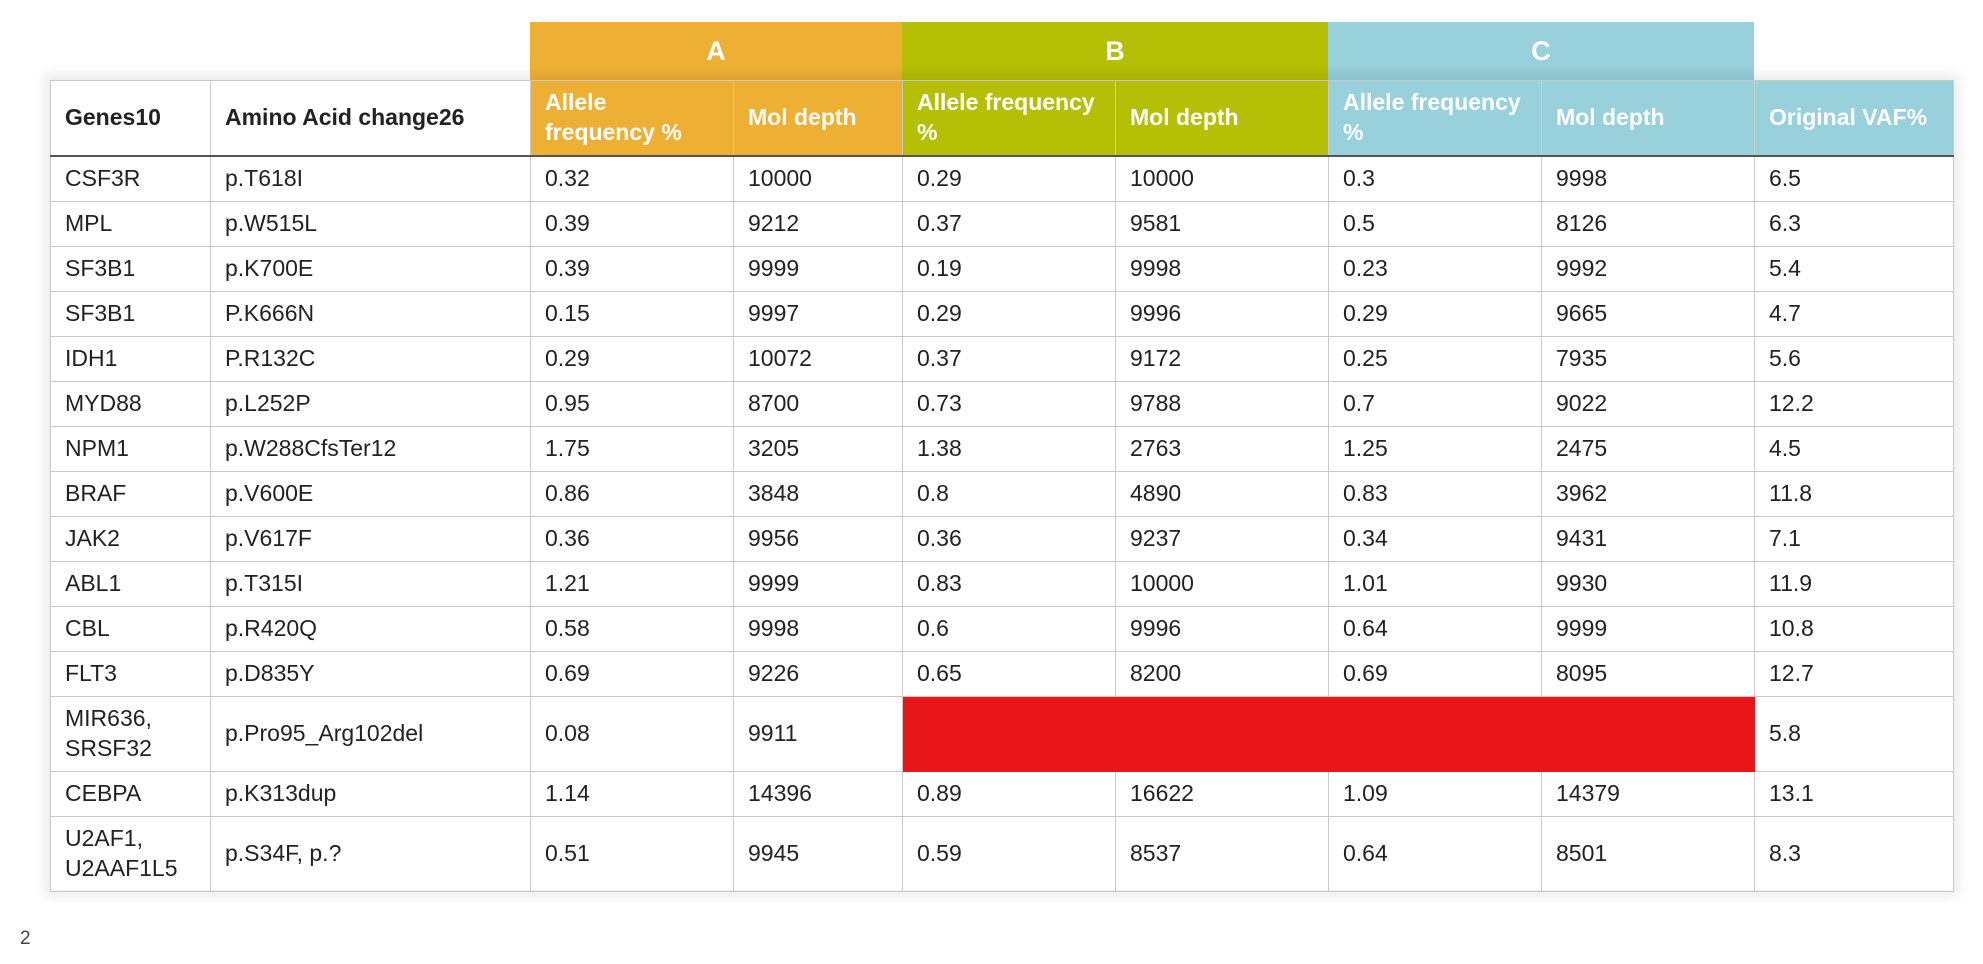 The image size is (1983, 964). What do you see at coordinates (1002, 224) in the screenshot?
I see `table-row: MPL p.W515L 0.39 9212 0.37 9581 0.5 8126 6.3` at bounding box center [1002, 224].